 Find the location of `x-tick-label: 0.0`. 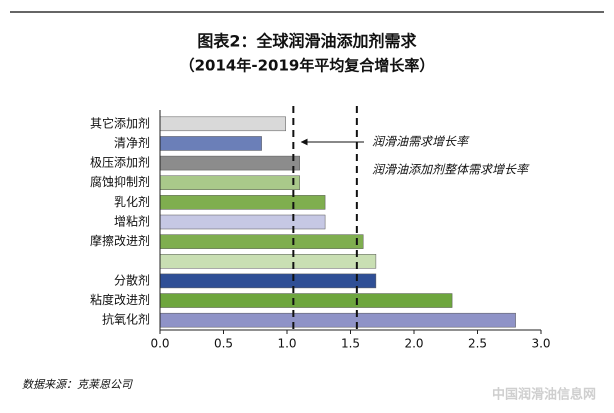

x-tick-label: 0.0 is located at coordinates (159, 344).